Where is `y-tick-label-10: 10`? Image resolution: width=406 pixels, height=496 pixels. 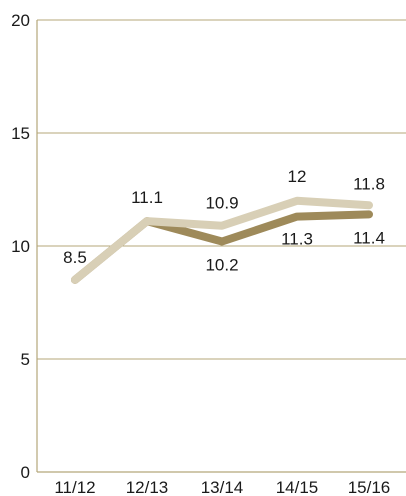
y-tick-label-10: 10 is located at coordinates (20, 246).